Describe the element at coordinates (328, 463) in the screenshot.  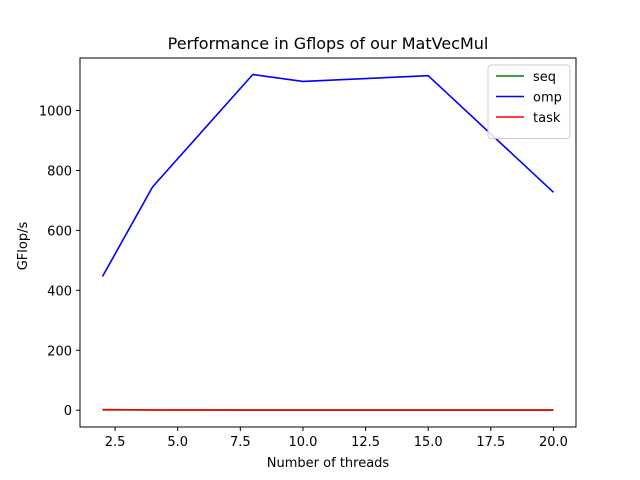
I see `x-axis-label: Number of threads` at that location.